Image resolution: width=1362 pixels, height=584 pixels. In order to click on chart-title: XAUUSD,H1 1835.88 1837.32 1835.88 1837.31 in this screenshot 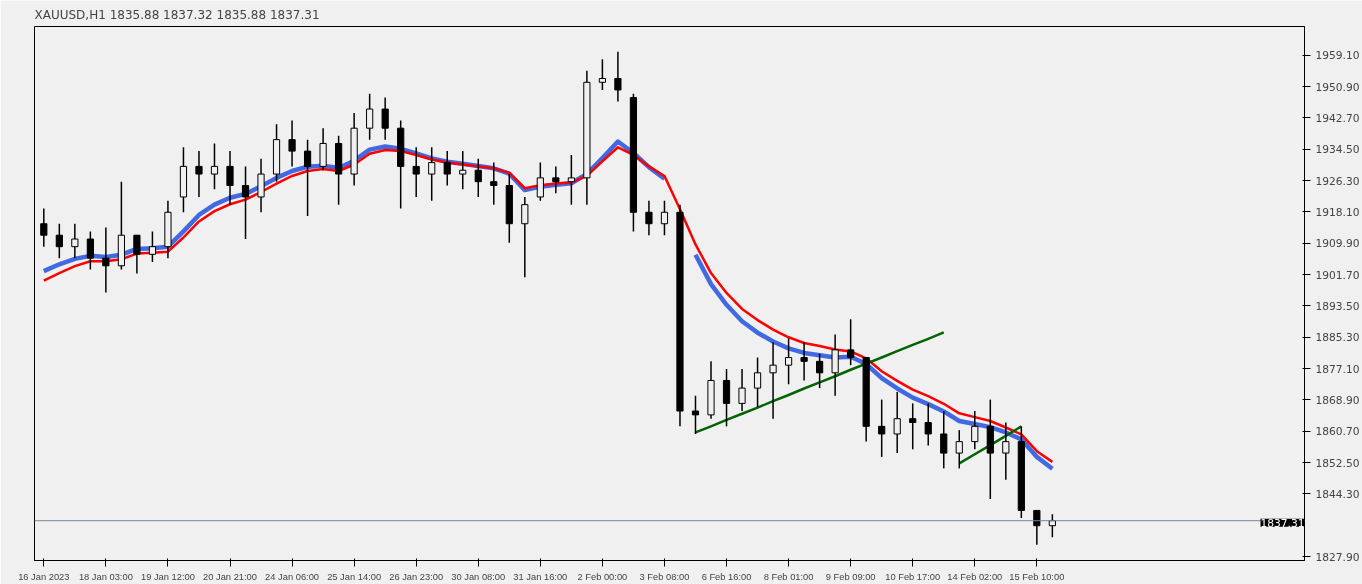, I will do `click(177, 14)`.